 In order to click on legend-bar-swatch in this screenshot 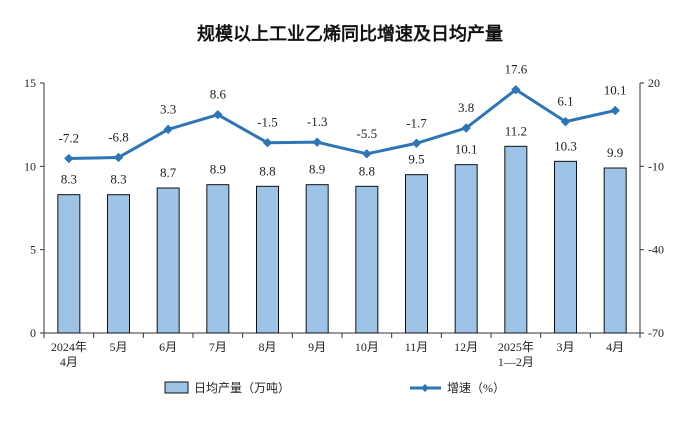, I will do `click(176, 387)`.